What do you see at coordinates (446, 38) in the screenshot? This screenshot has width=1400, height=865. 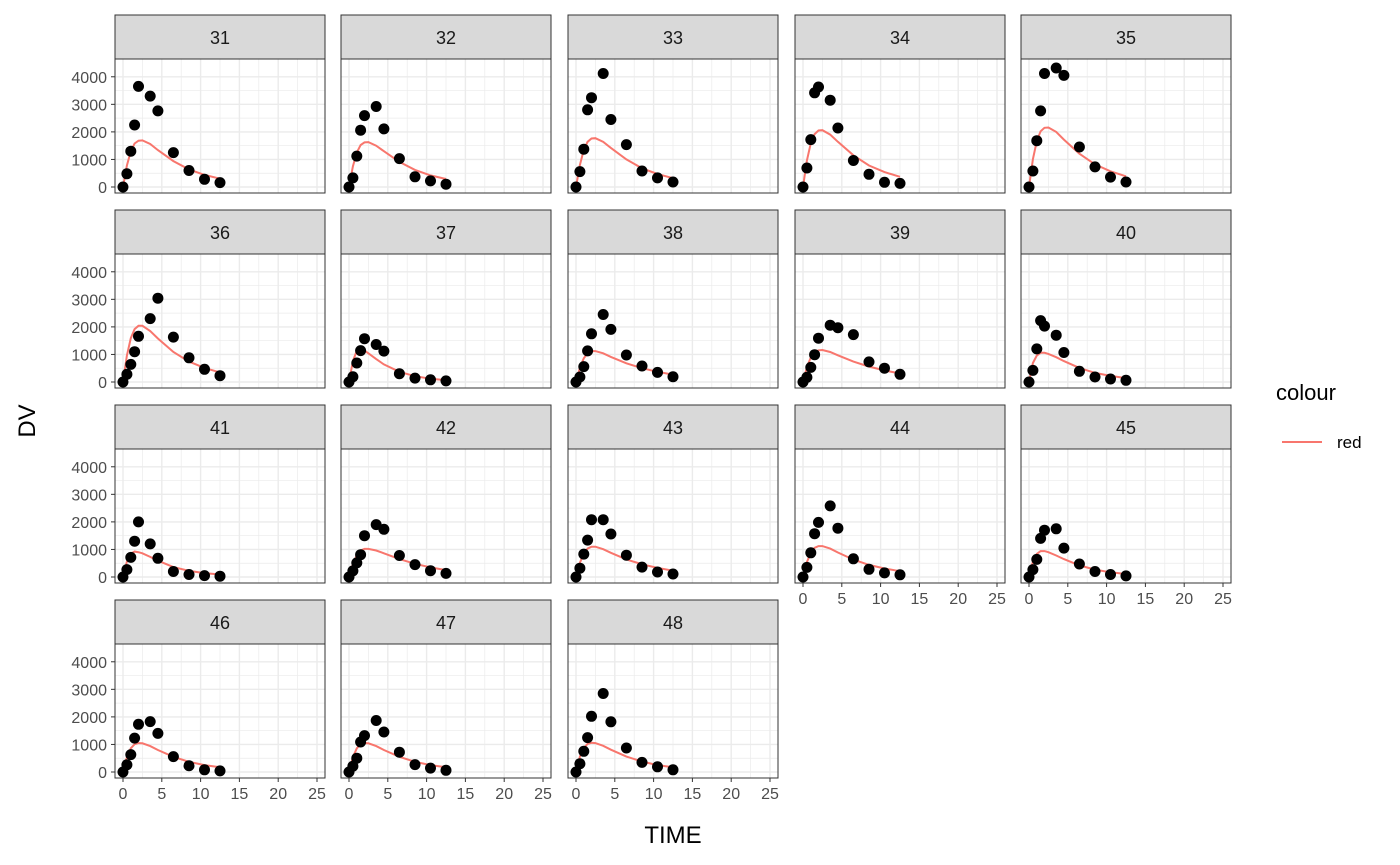 I see `facet-label: 32` at bounding box center [446, 38].